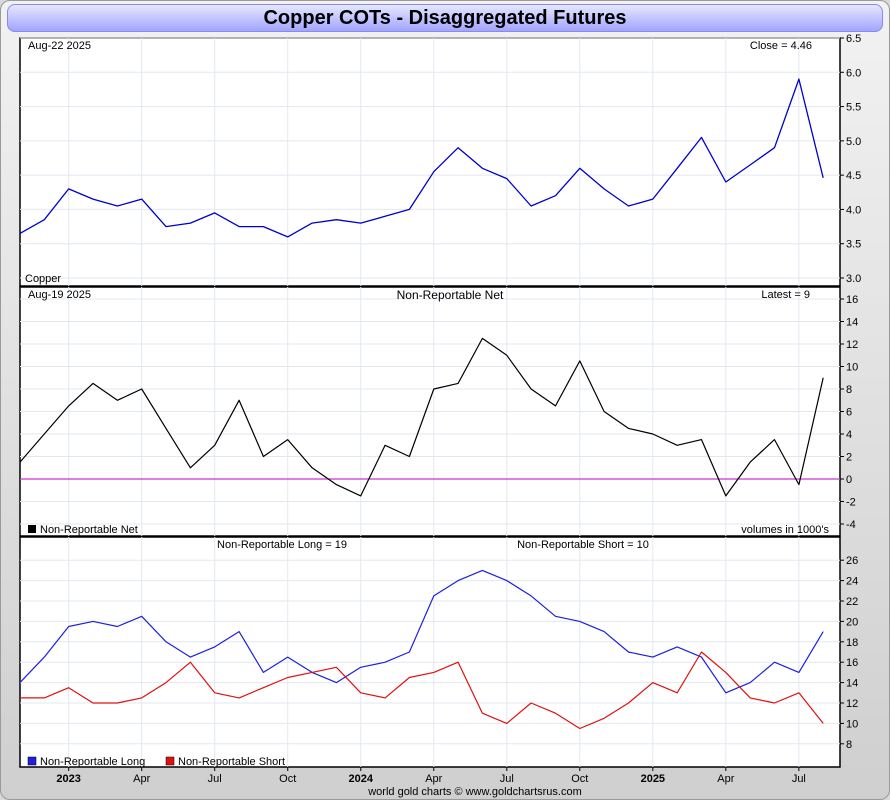 This screenshot has height=800, width=890. I want to click on short-legend-label: Non-Reportable Short, so click(231, 762).